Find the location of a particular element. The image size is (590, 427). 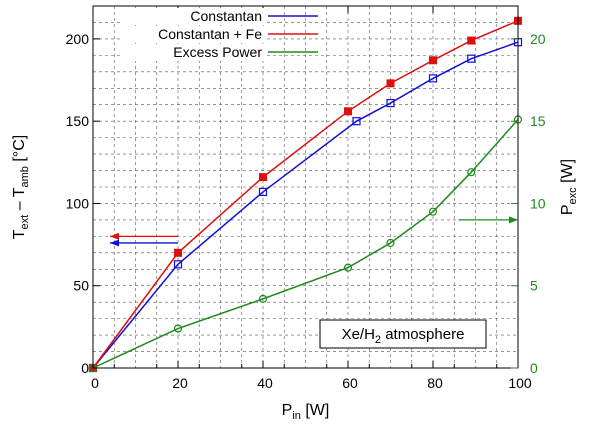

y2-tick-label: 10 is located at coordinates (538, 203).